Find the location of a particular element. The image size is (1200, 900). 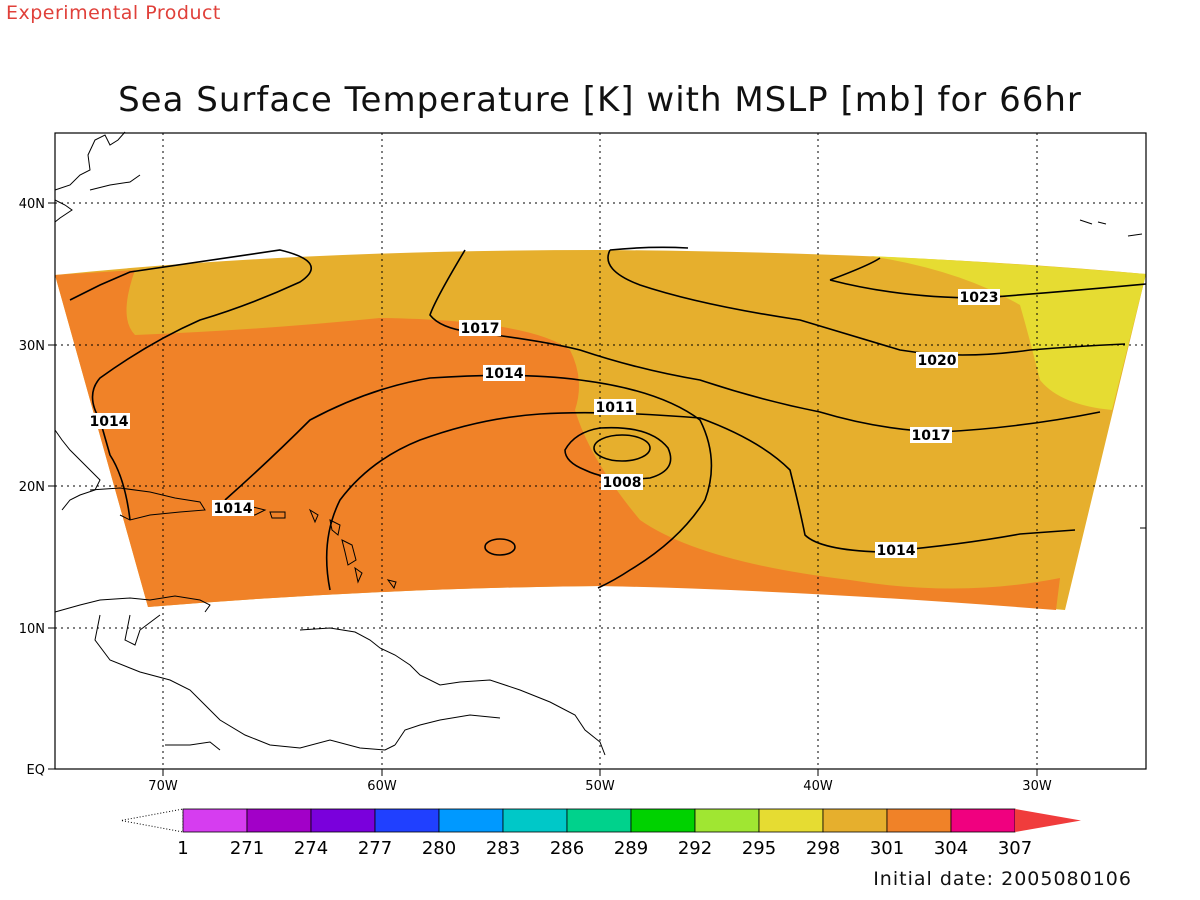

lat-label-20n: 20N is located at coordinates (32, 487).